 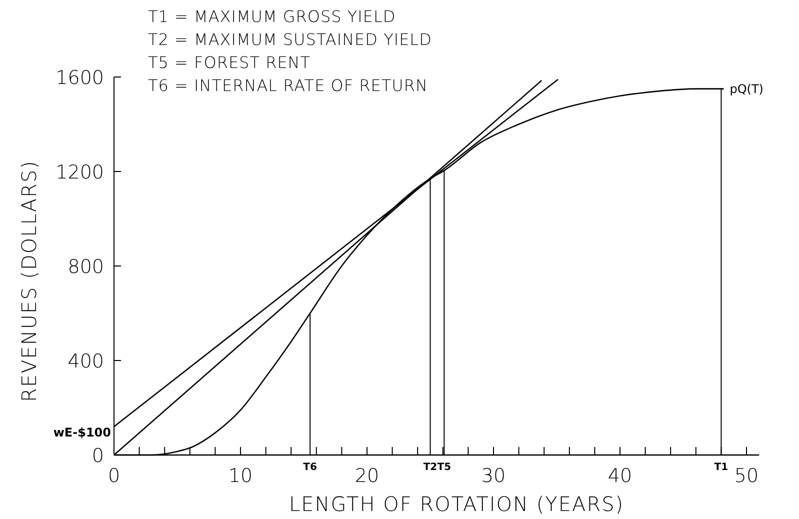 I want to click on text: T5 = FOREST RENT, so click(x=229, y=62).